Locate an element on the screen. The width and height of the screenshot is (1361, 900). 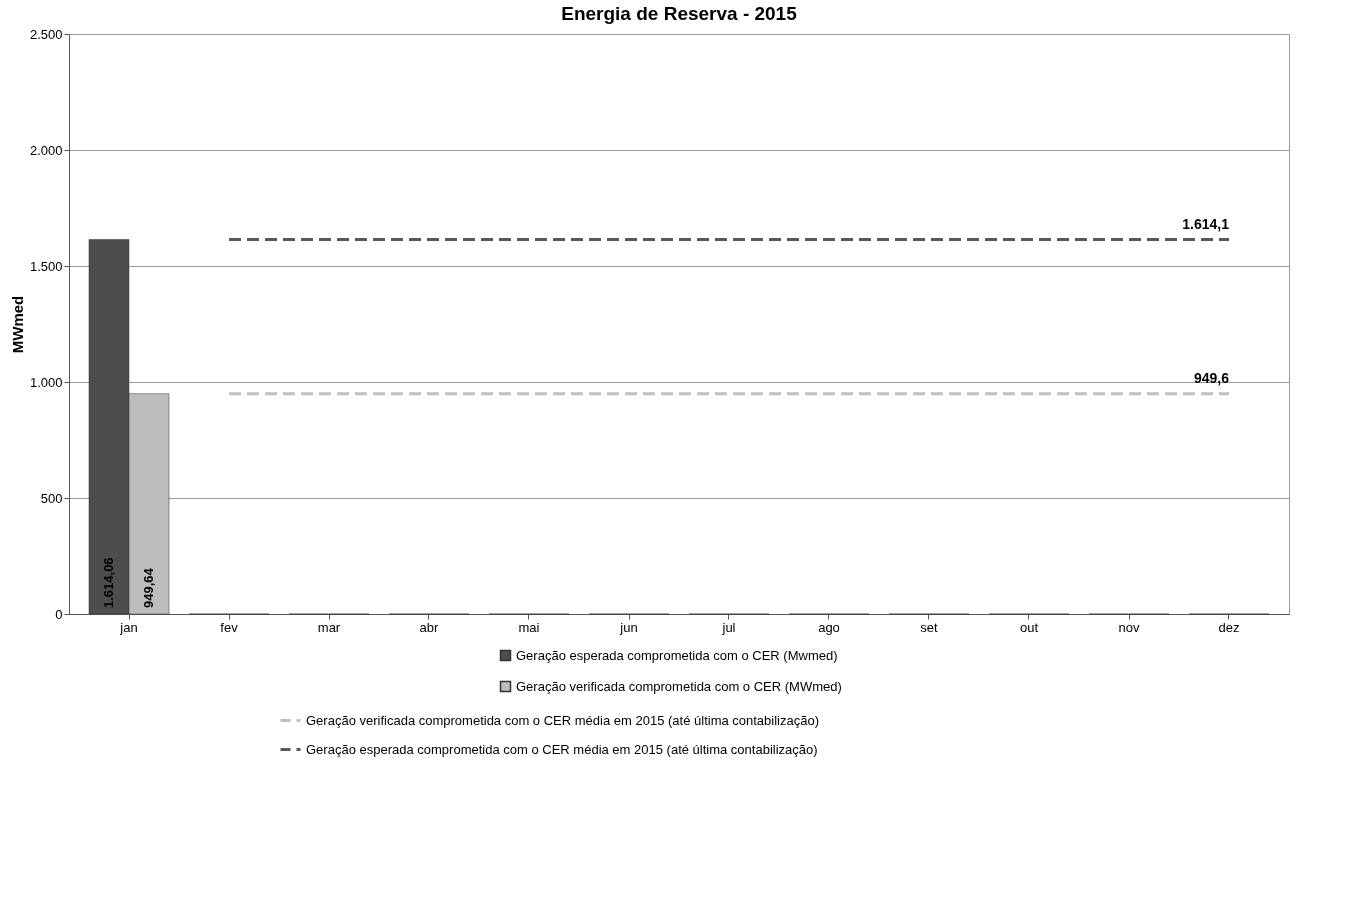
x-tick-label: ago is located at coordinates (829, 627).